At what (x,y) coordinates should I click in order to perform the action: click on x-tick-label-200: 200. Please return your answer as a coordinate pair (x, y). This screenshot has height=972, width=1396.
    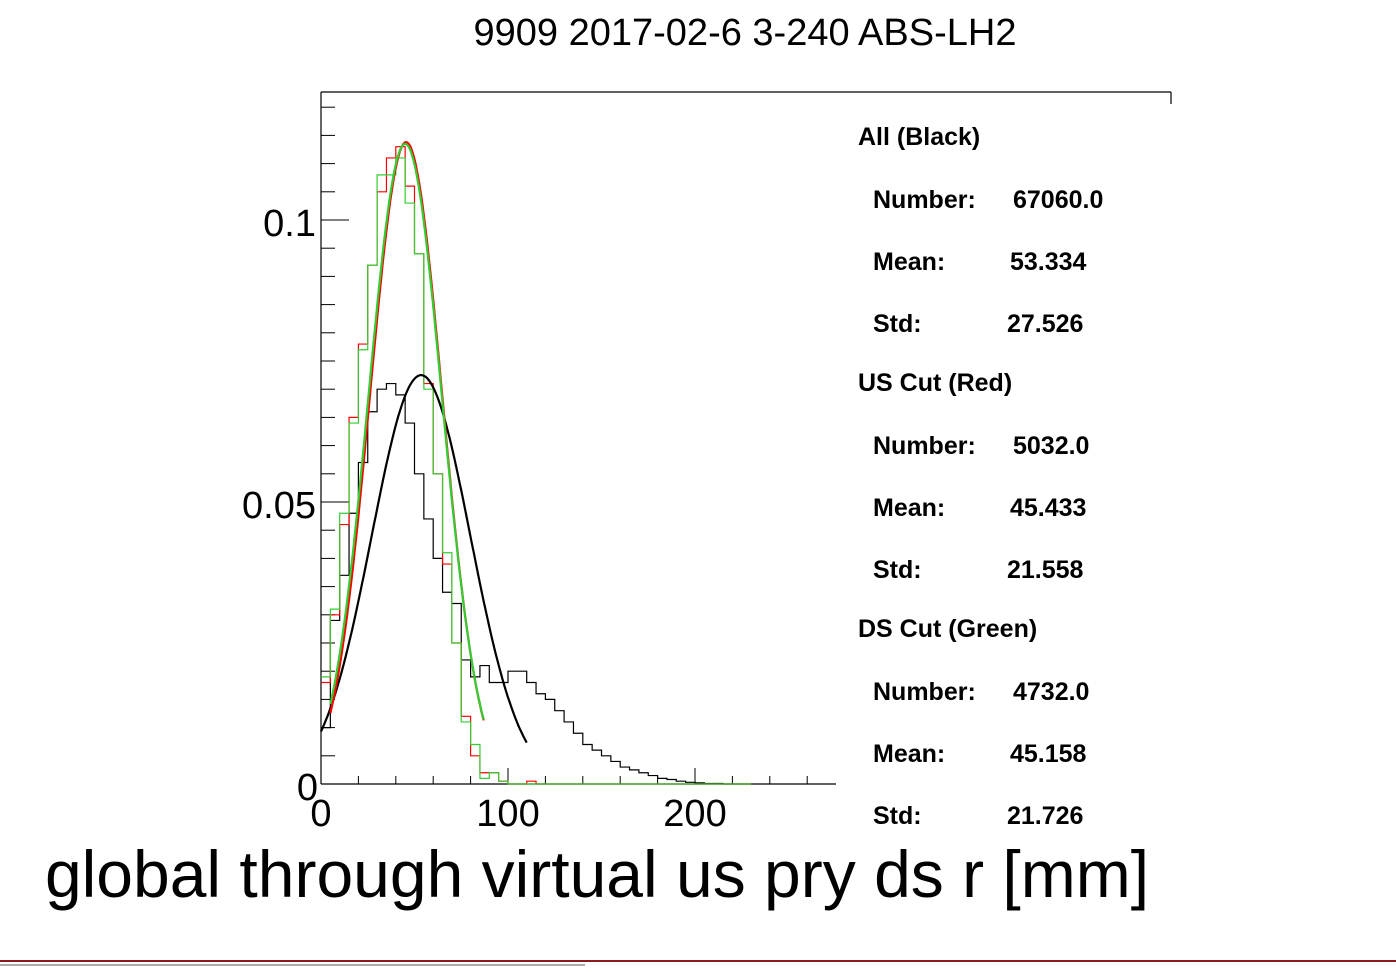
    Looking at the image, I should click on (694, 814).